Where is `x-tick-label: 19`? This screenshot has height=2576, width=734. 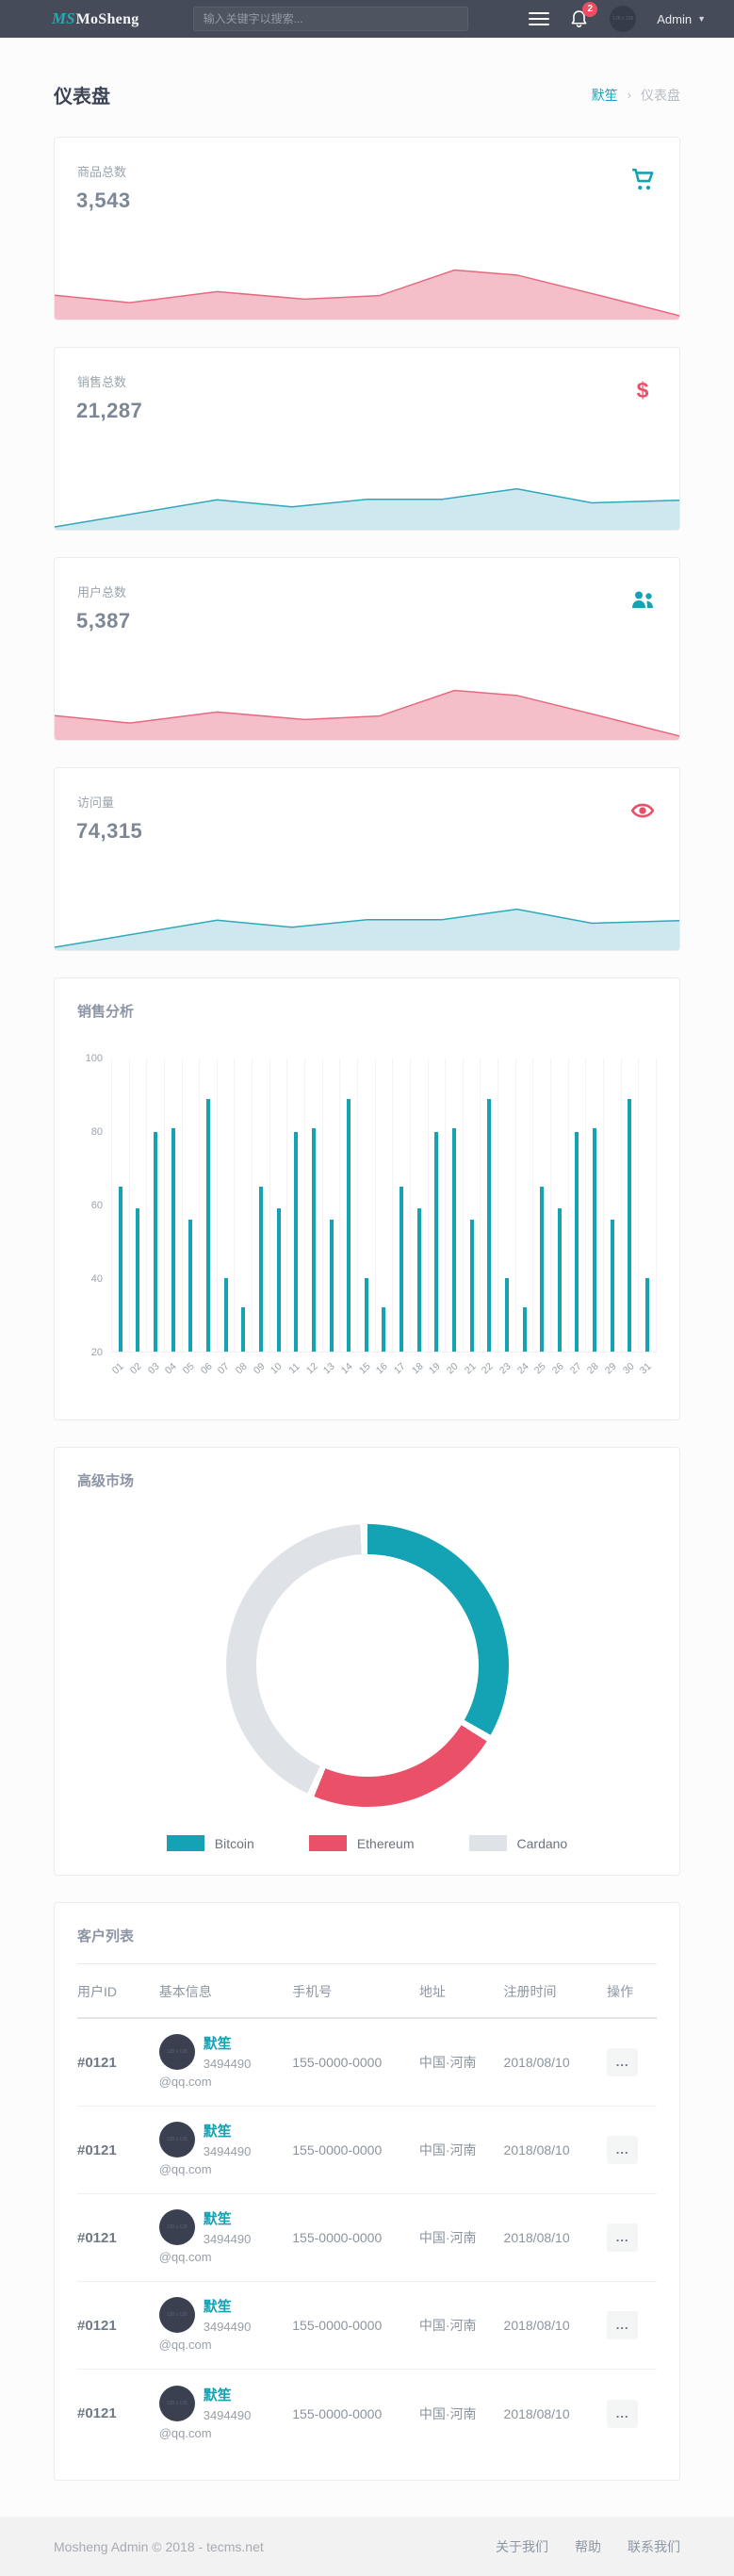 x-tick-label: 19 is located at coordinates (435, 1368).